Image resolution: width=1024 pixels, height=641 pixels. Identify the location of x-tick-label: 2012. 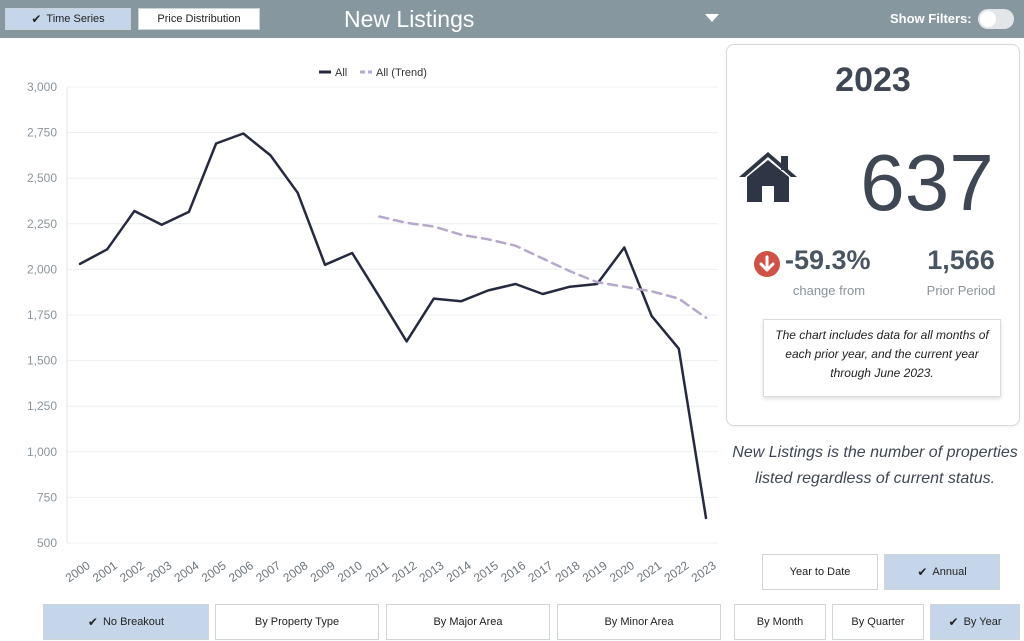
(404, 571).